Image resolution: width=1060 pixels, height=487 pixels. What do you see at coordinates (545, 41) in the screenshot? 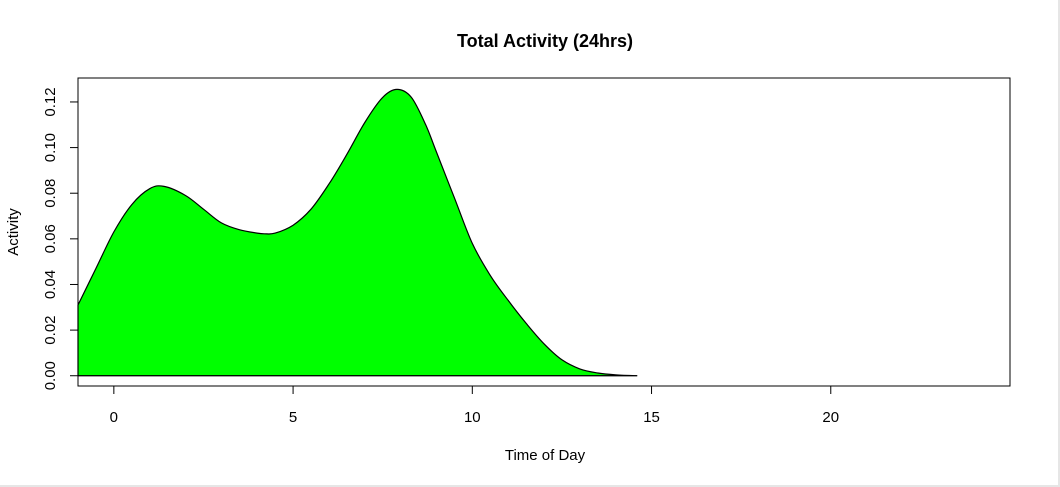
I see `chart-title: Total Activity (24hrs)` at bounding box center [545, 41].